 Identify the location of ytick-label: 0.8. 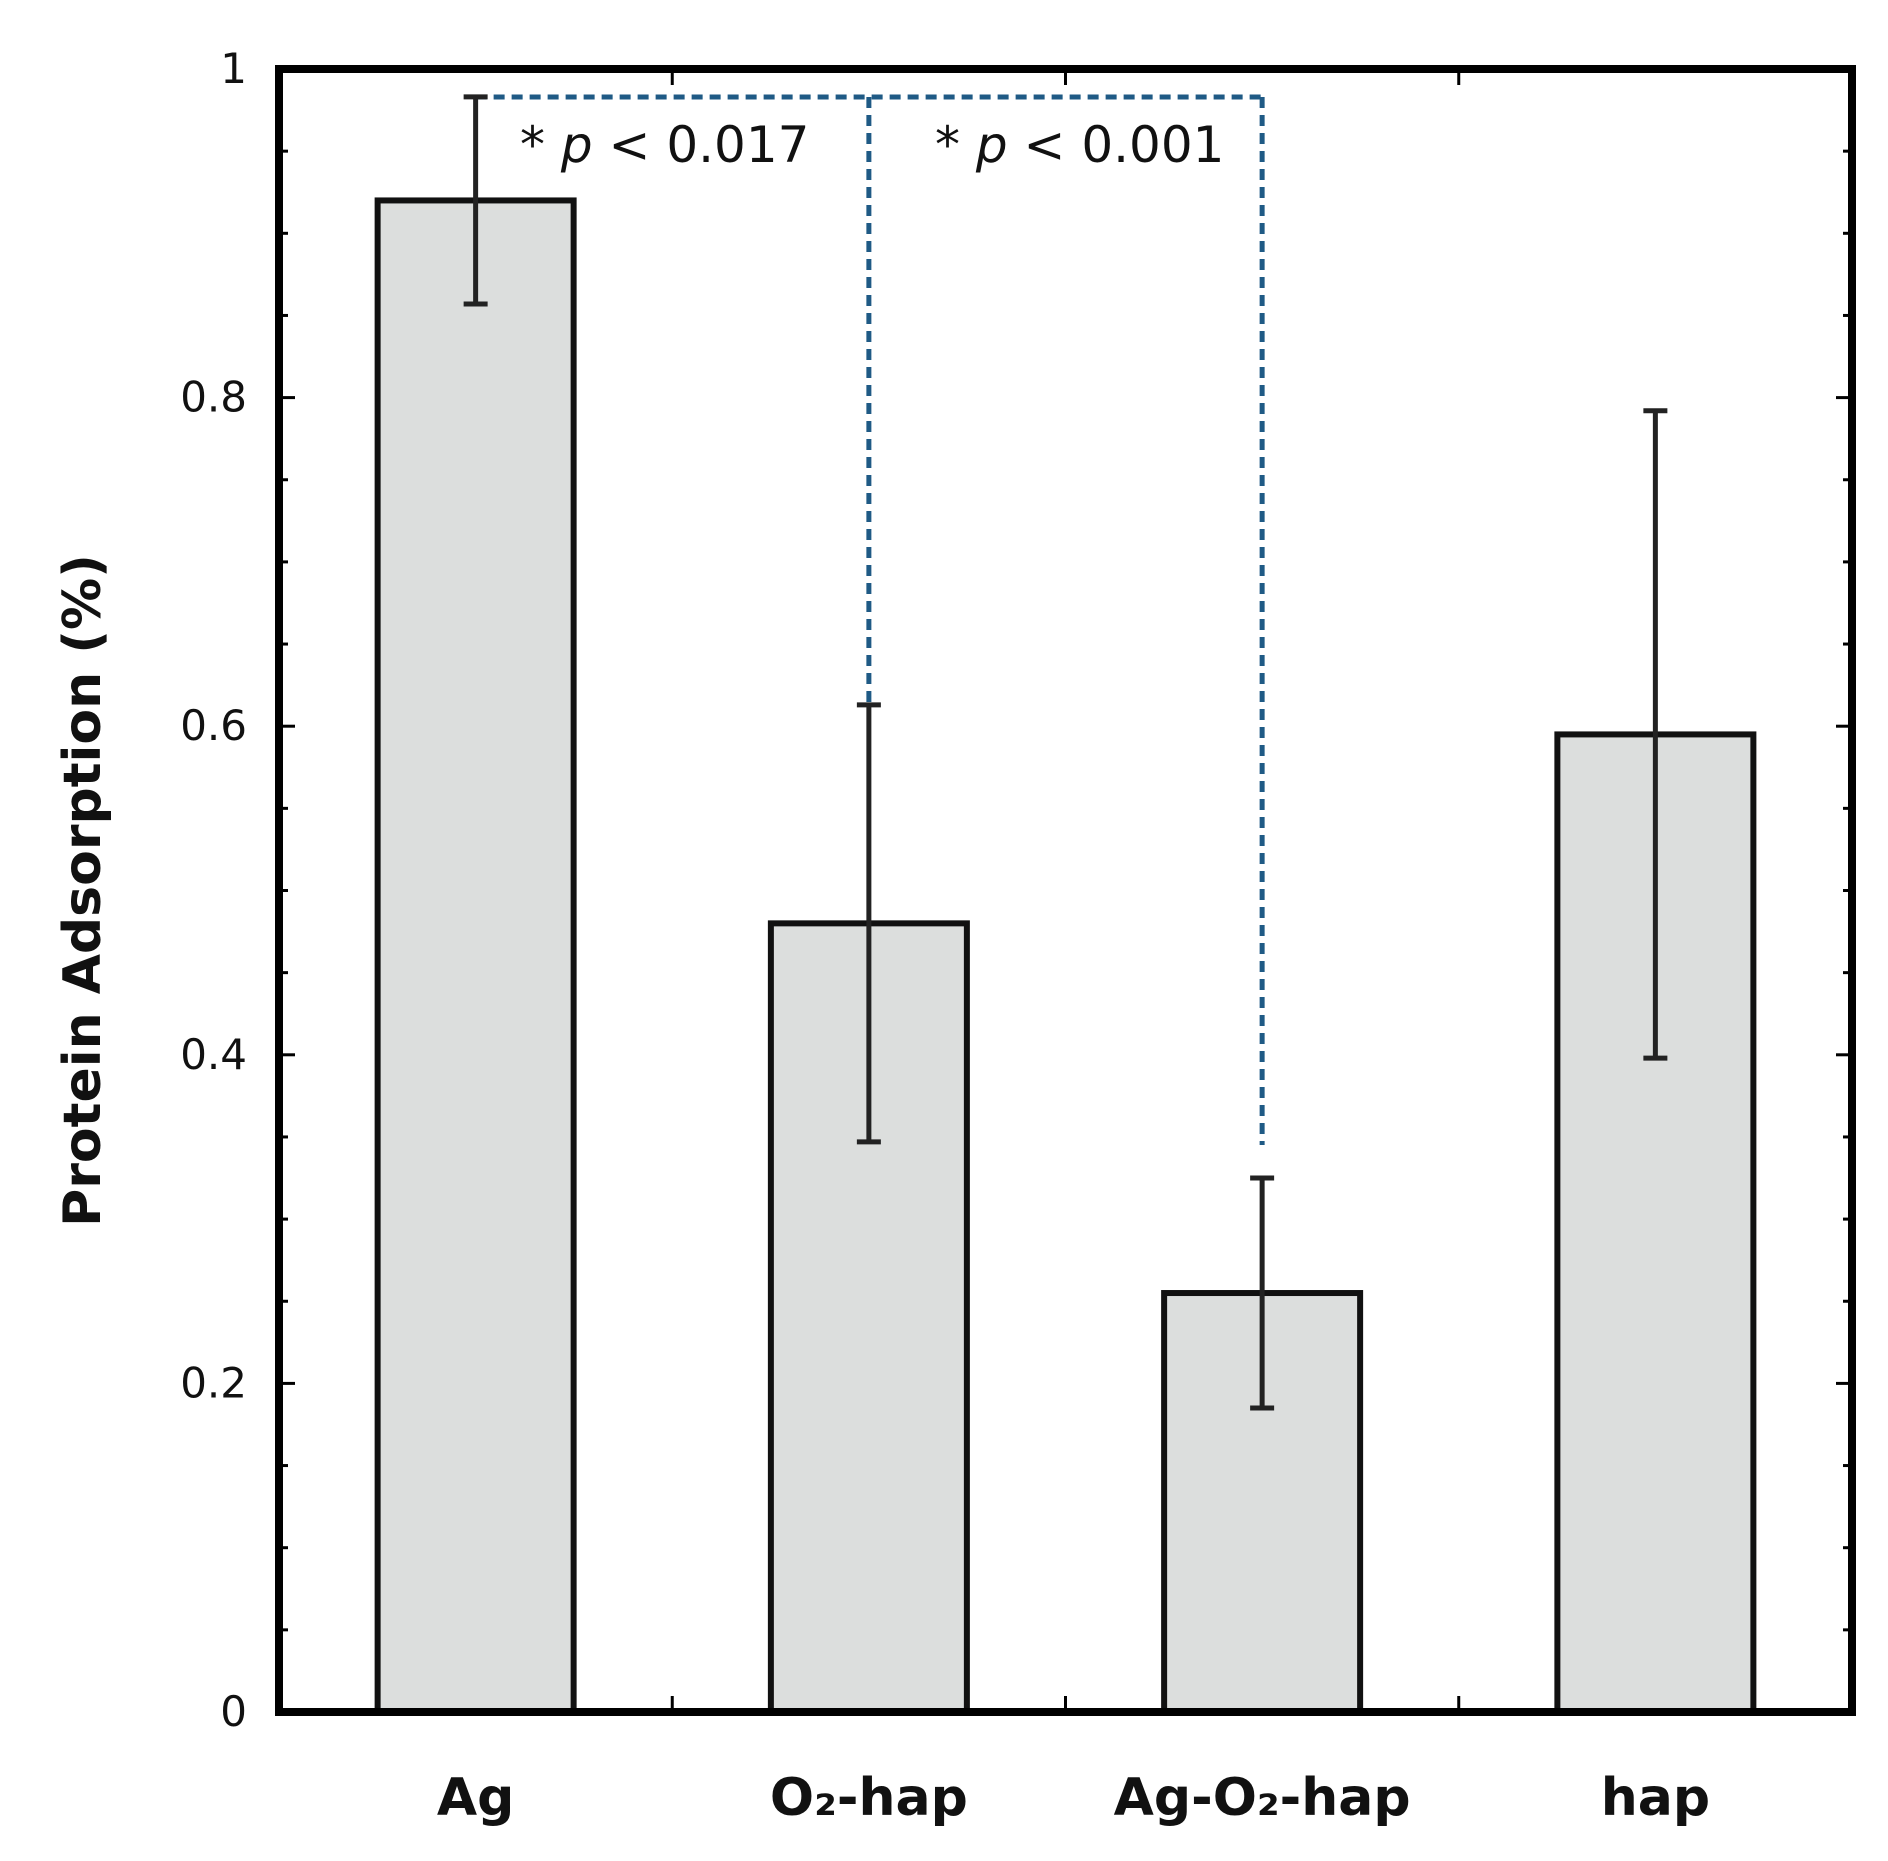
(213, 397).